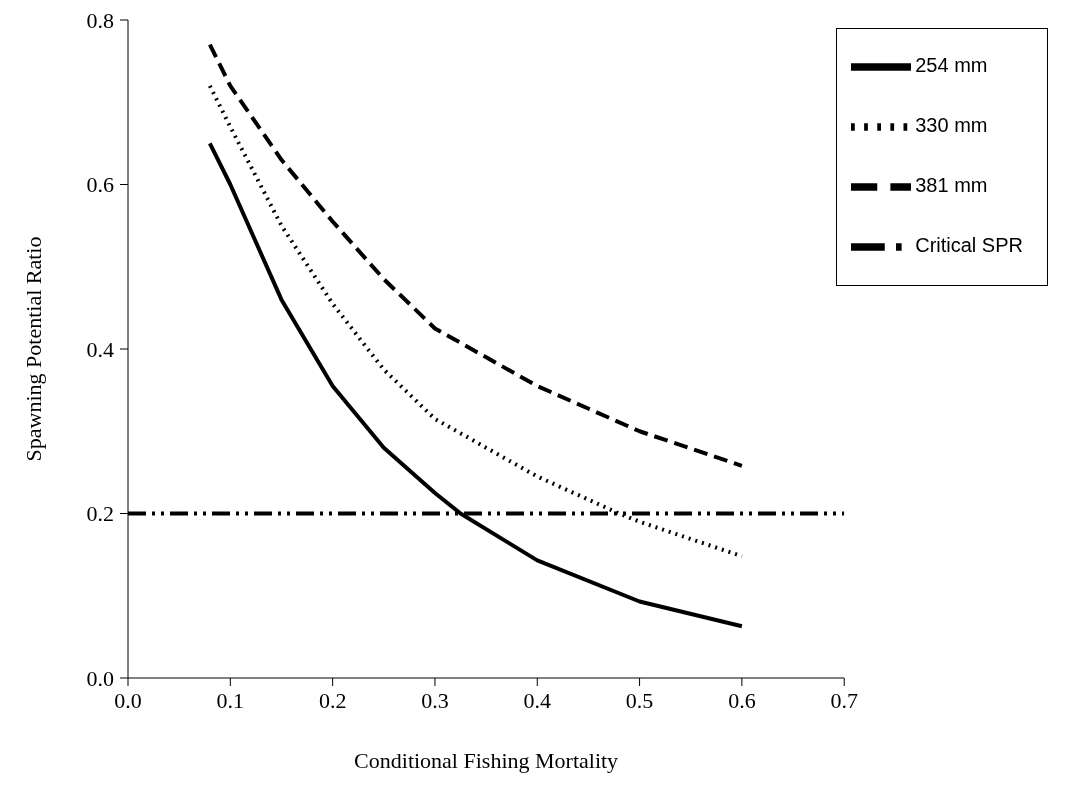  What do you see at coordinates (128, 700) in the screenshot?
I see `x-tick-label: 0.0` at bounding box center [128, 700].